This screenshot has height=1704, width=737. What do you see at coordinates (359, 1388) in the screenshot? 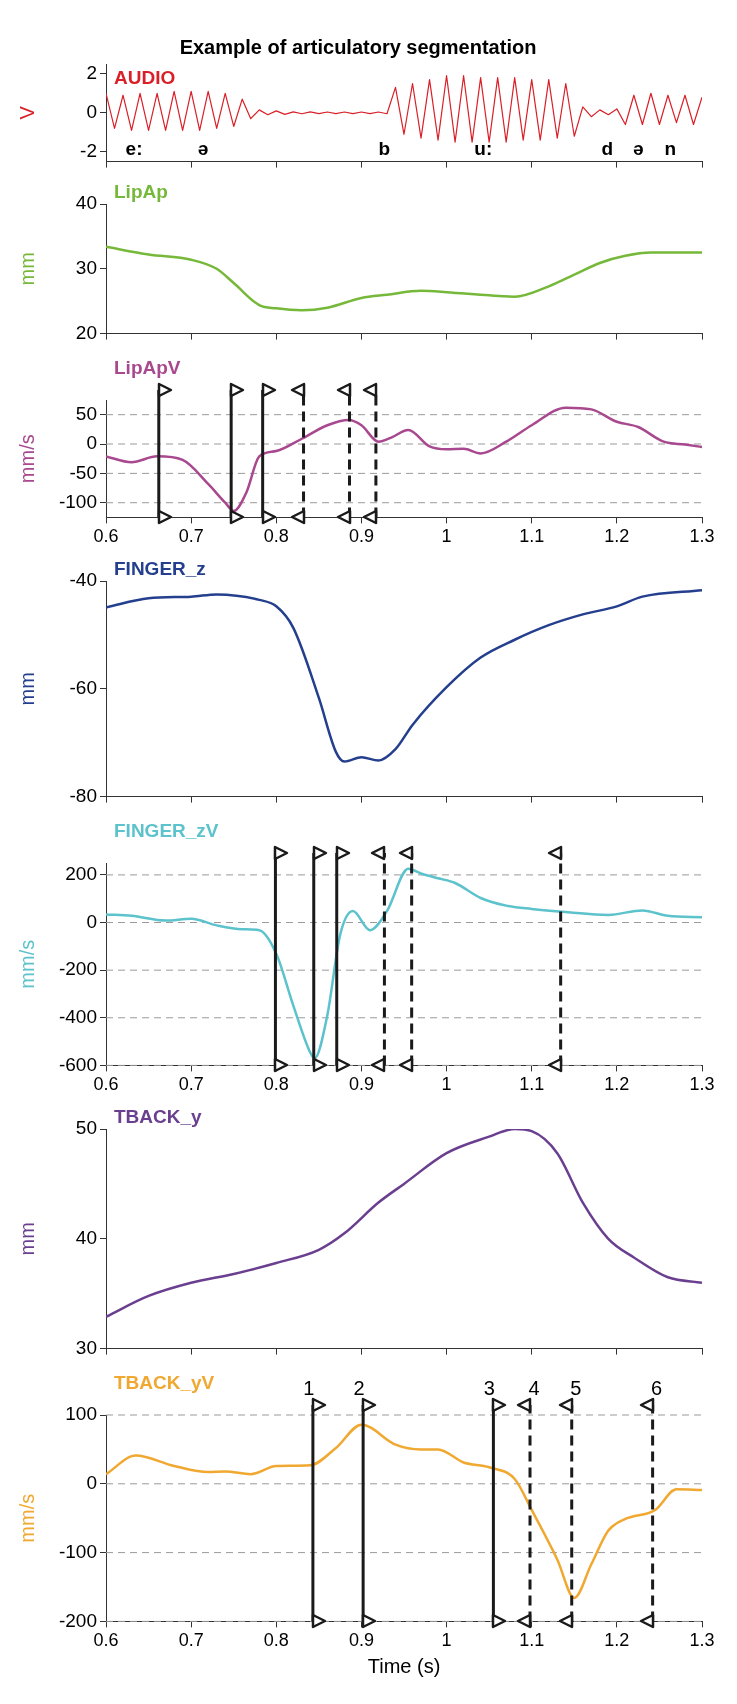
I see `text: 2` at bounding box center [359, 1388].